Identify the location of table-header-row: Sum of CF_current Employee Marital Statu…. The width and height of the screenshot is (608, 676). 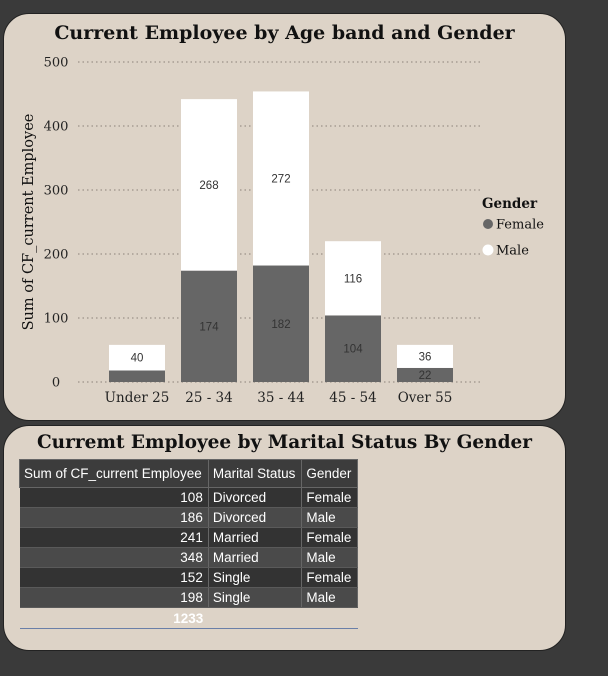
(189, 473).